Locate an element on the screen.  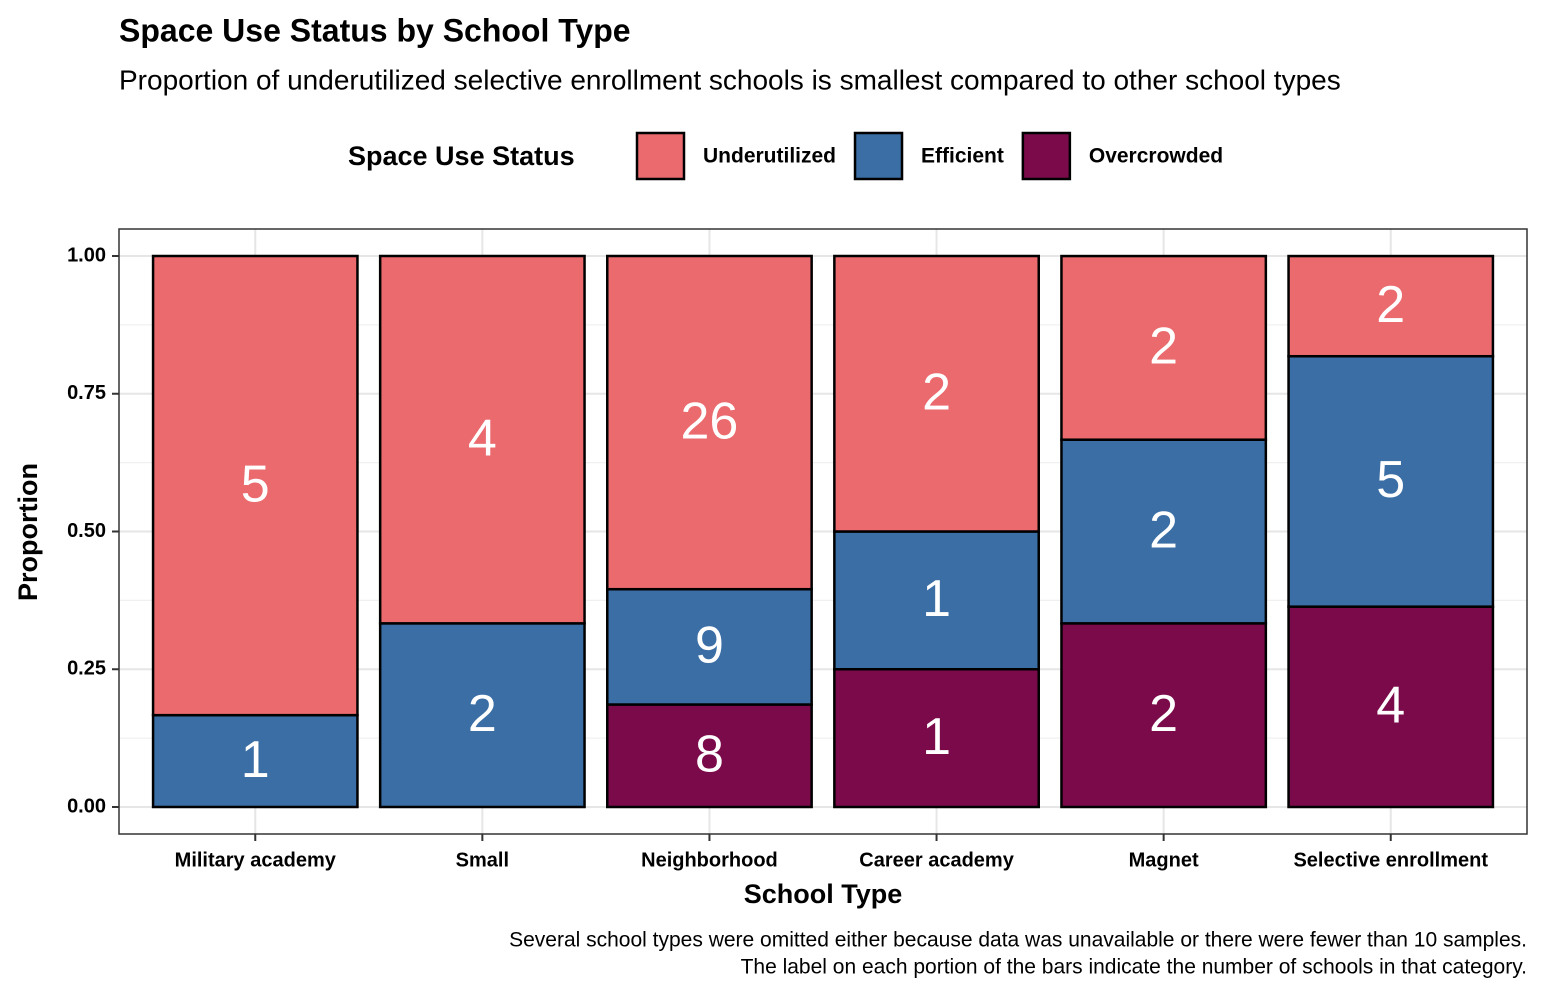
legend-label: Efficient is located at coordinates (962, 156).